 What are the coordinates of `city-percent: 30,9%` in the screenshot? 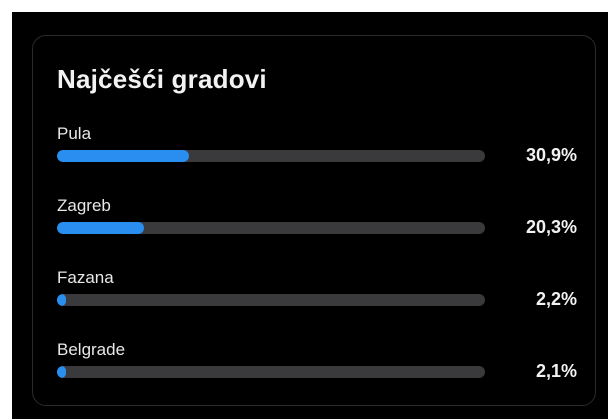 It's located at (551, 155).